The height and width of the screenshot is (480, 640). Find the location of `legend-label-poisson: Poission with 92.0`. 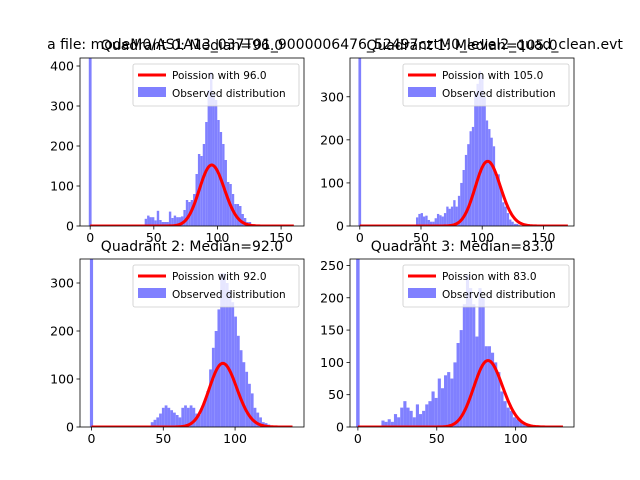

legend-label-poisson: Poission with 92.0 is located at coordinates (219, 277).